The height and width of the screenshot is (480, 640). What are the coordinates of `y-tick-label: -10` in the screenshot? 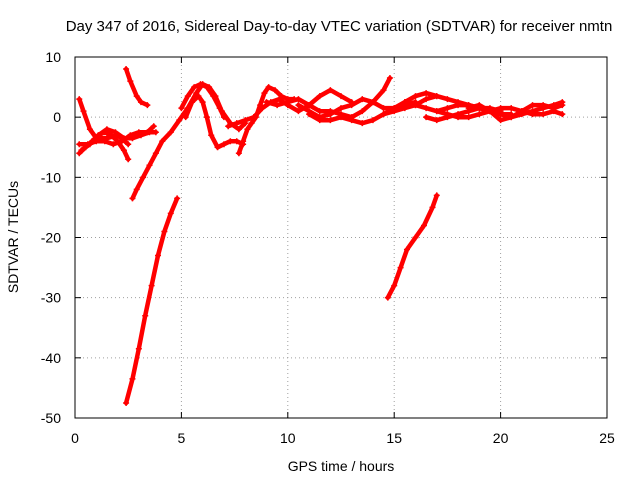 It's located at (51, 177).